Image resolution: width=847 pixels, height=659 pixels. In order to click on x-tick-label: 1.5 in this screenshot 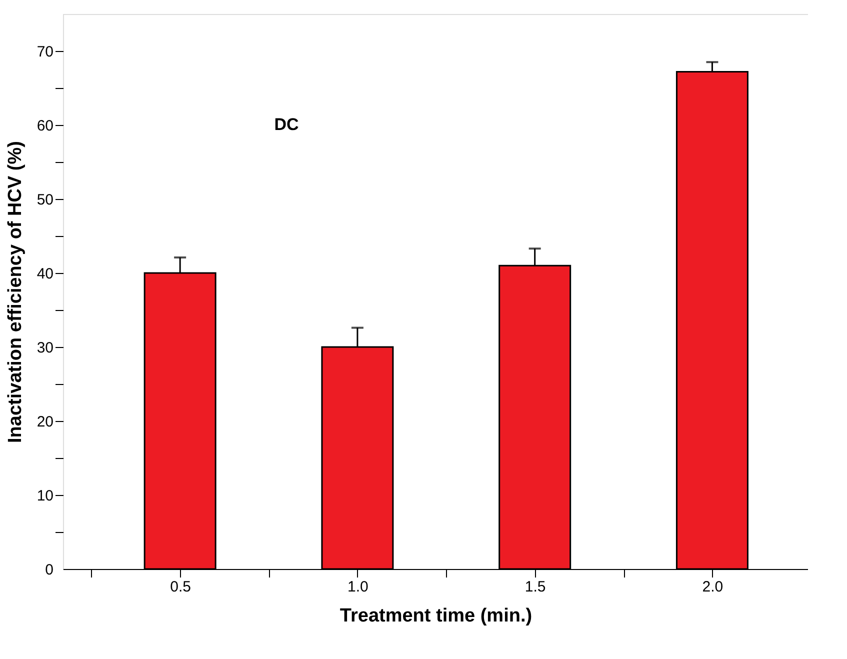, I will do `click(535, 587)`.